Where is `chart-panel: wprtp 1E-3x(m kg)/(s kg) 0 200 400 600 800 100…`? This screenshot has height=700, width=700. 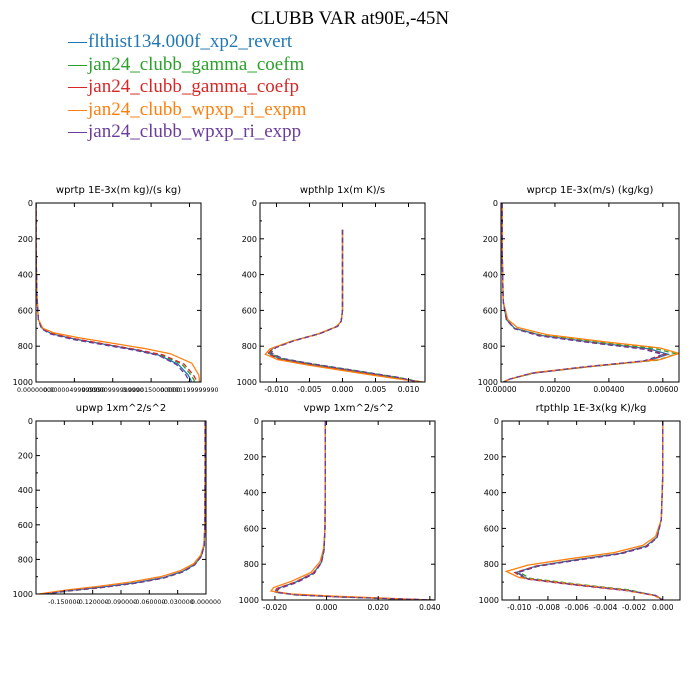
chart-panel: wprtp 1E-3x(m kg)/(s kg) 0 200 400 600 800 100… is located at coordinates (116, 289).